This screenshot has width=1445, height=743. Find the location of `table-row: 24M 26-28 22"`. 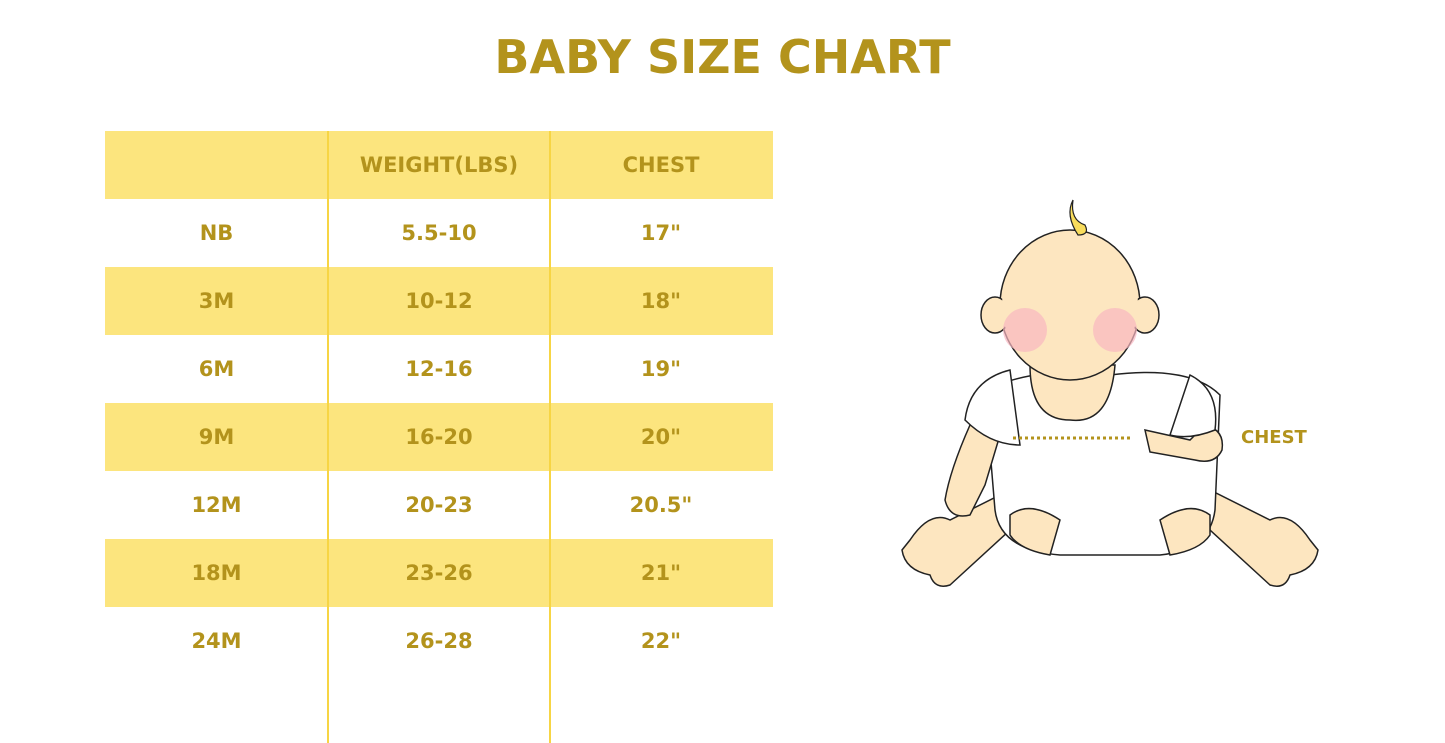

table-row: 24M 26-28 22" is located at coordinates (439, 641).